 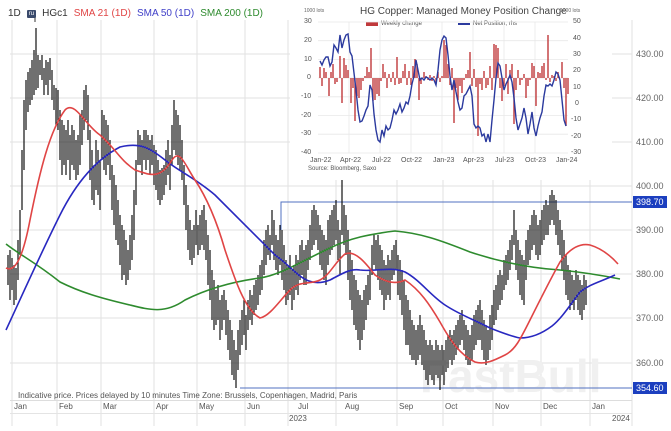 What do you see at coordinates (351, 160) in the screenshot?
I see `inset-x-tick: Apr-22` at bounding box center [351, 160].